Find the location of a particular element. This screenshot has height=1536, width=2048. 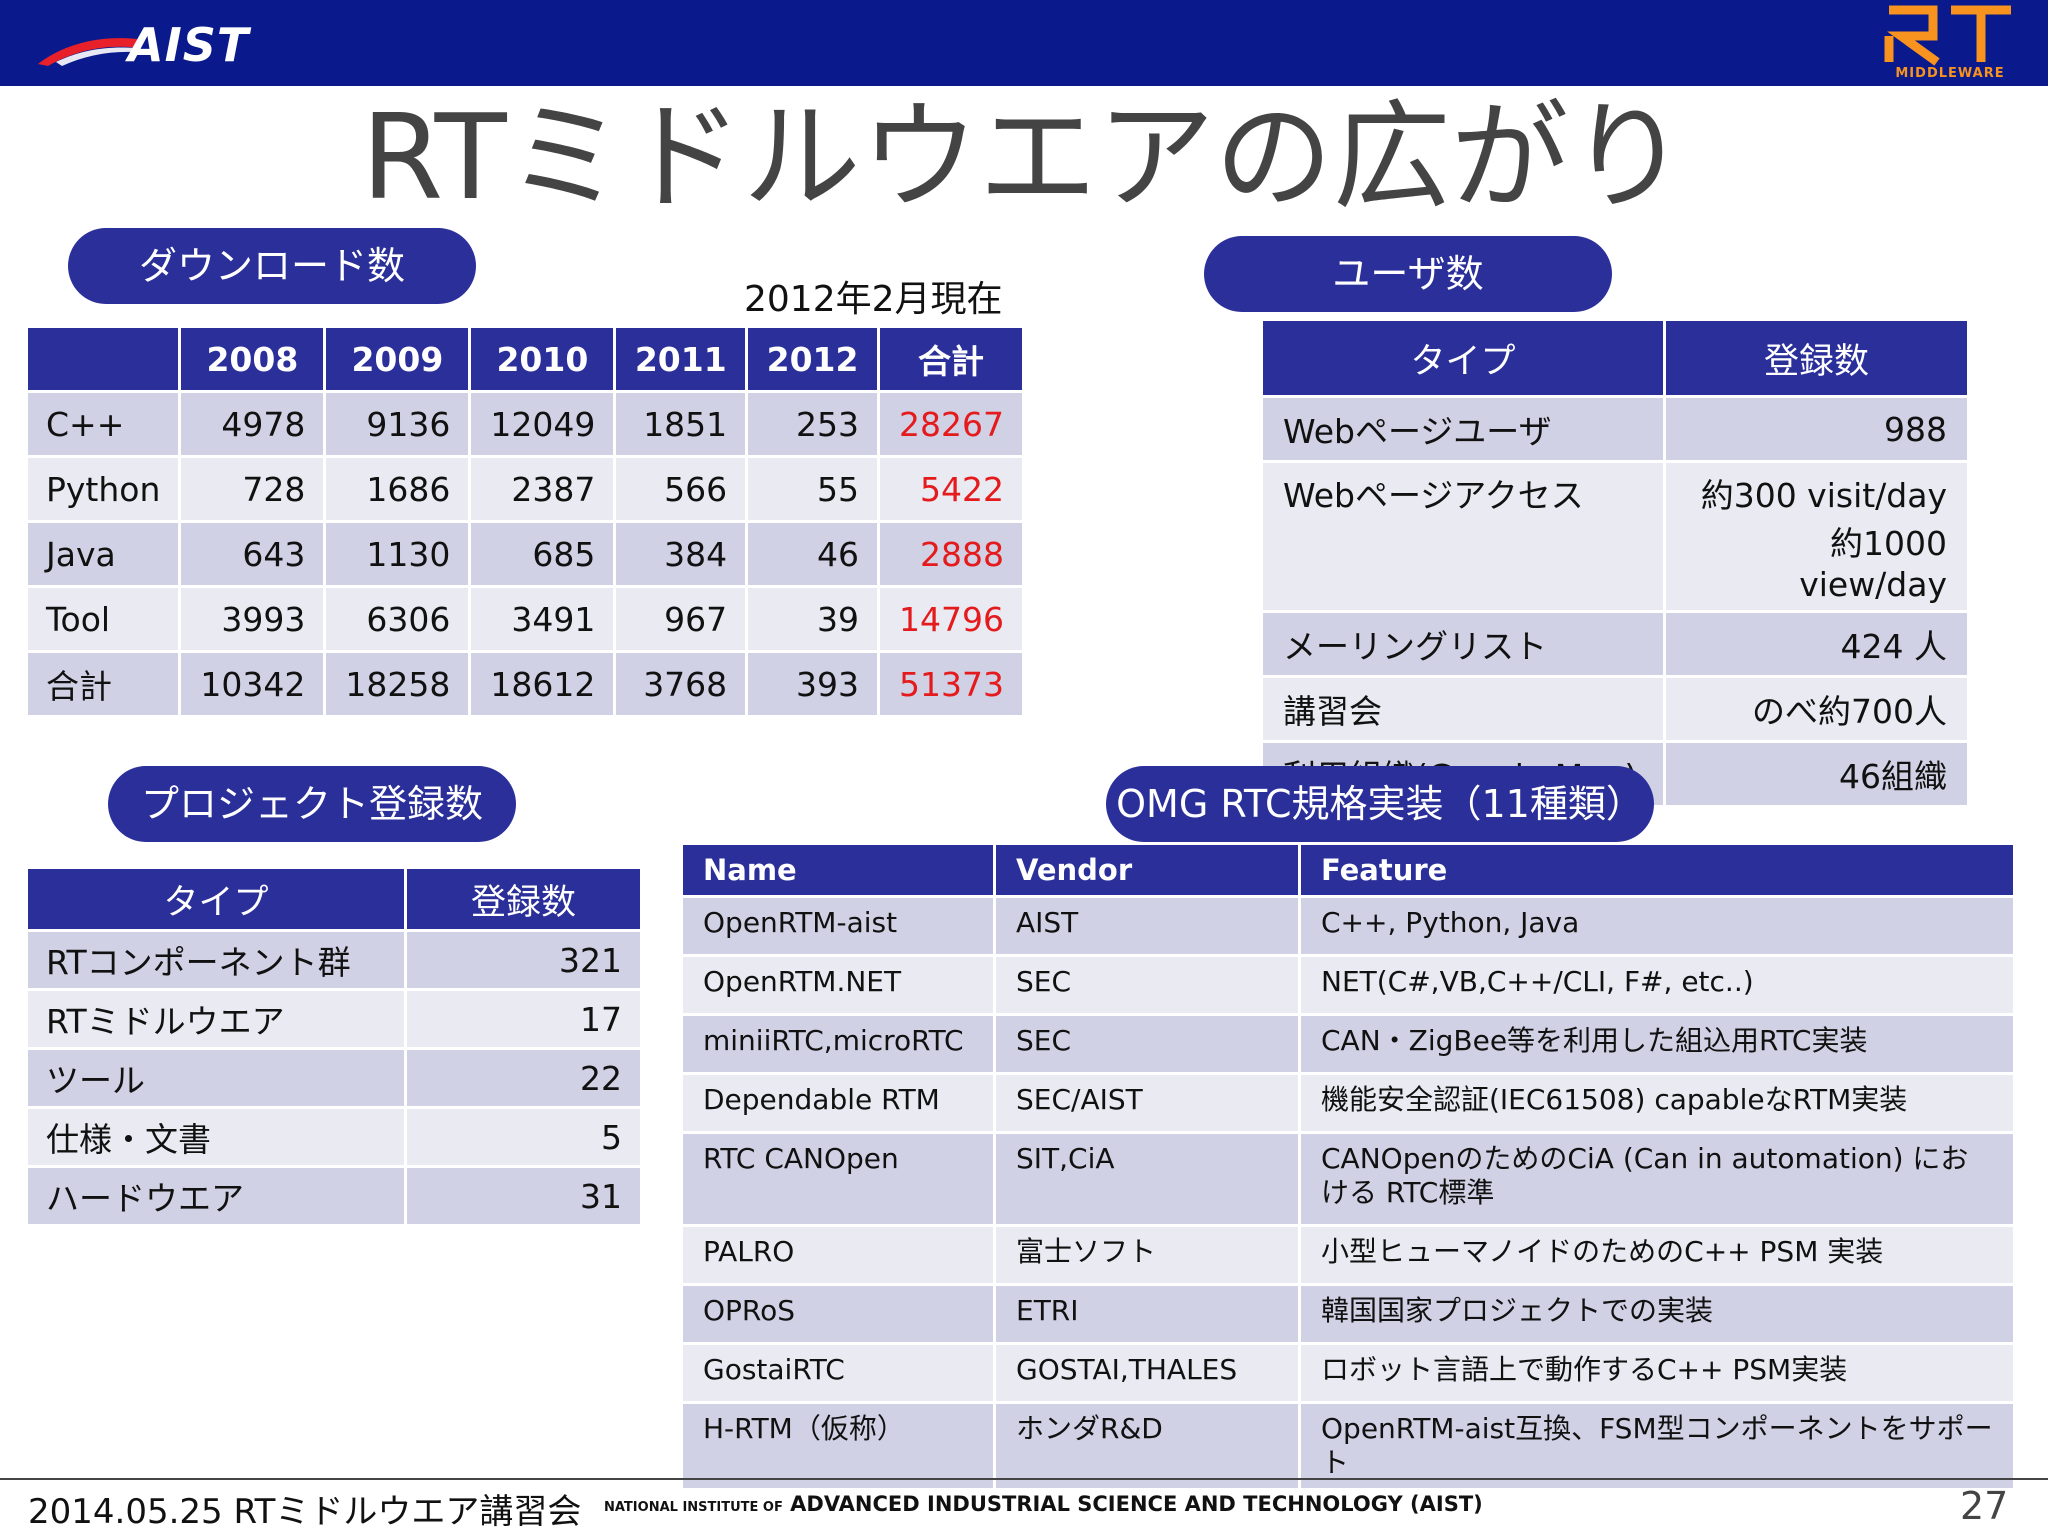

table-header-cell: 2010 is located at coordinates (542, 359).